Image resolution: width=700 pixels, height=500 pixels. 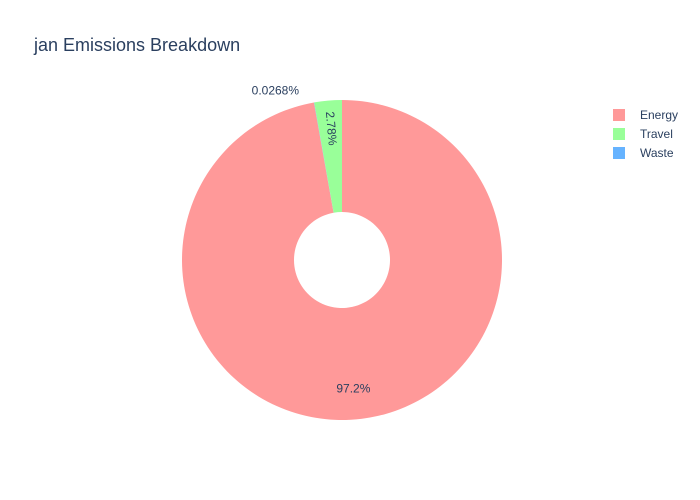 What do you see at coordinates (619, 115) in the screenshot?
I see `legend-swatch-energy` at bounding box center [619, 115].